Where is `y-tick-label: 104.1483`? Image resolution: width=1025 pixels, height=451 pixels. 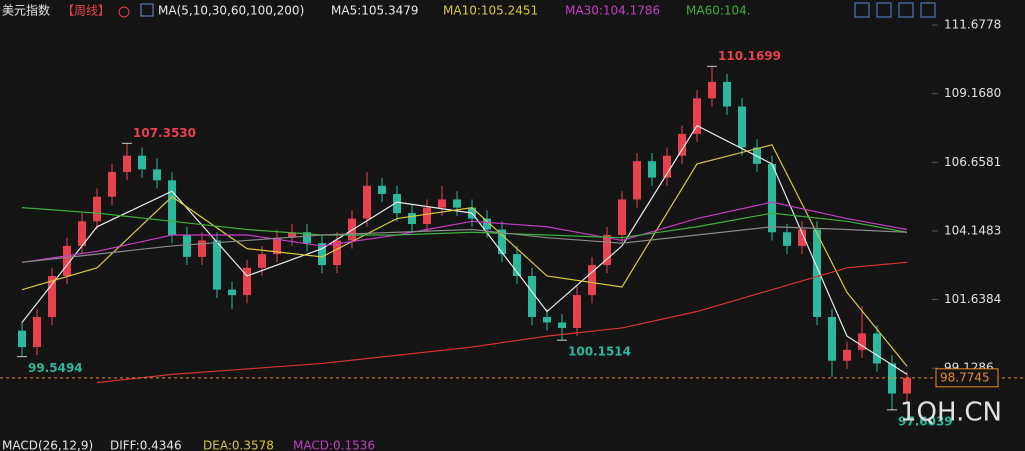 y-tick-label: 104.1483 is located at coordinates (972, 230).